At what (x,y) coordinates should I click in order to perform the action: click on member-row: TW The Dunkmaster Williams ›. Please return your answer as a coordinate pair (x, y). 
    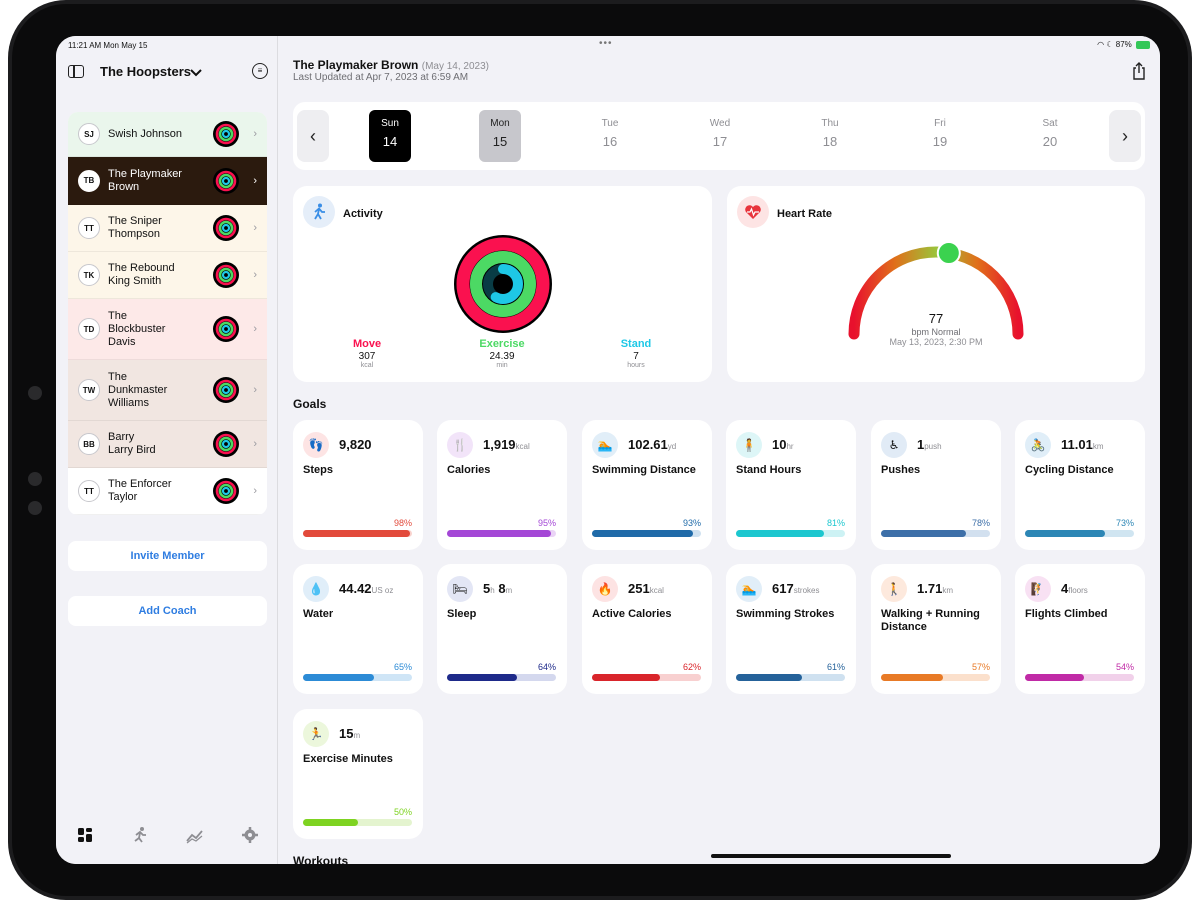
    Looking at the image, I should click on (167, 390).